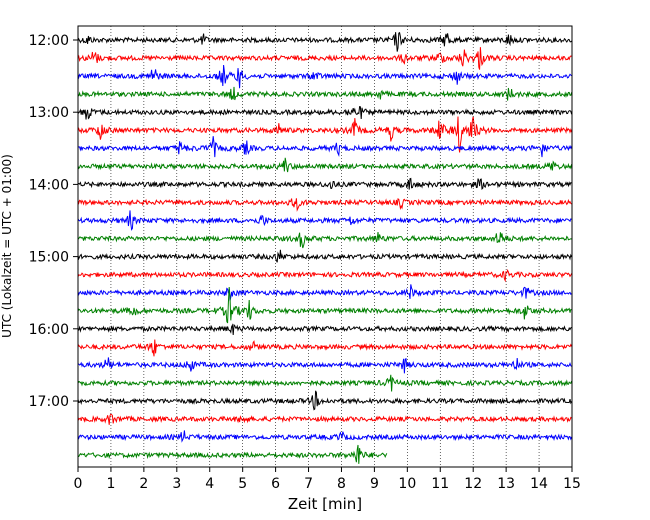  What do you see at coordinates (325, 256) in the screenshot?
I see `trace-15:00` at bounding box center [325, 256].